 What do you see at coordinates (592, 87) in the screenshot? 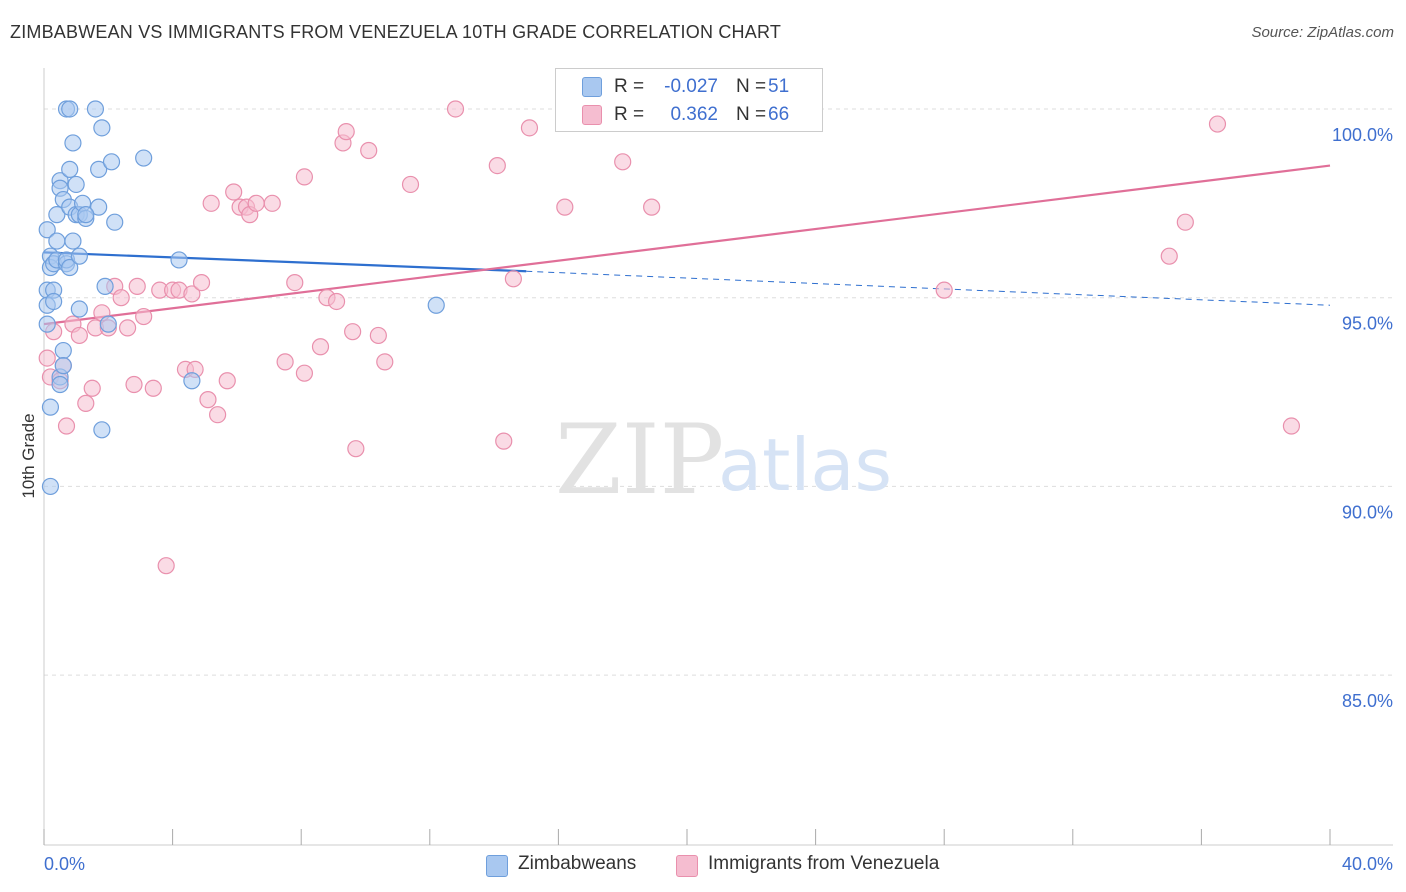
I see `legend-swatch-blue` at bounding box center [592, 87].